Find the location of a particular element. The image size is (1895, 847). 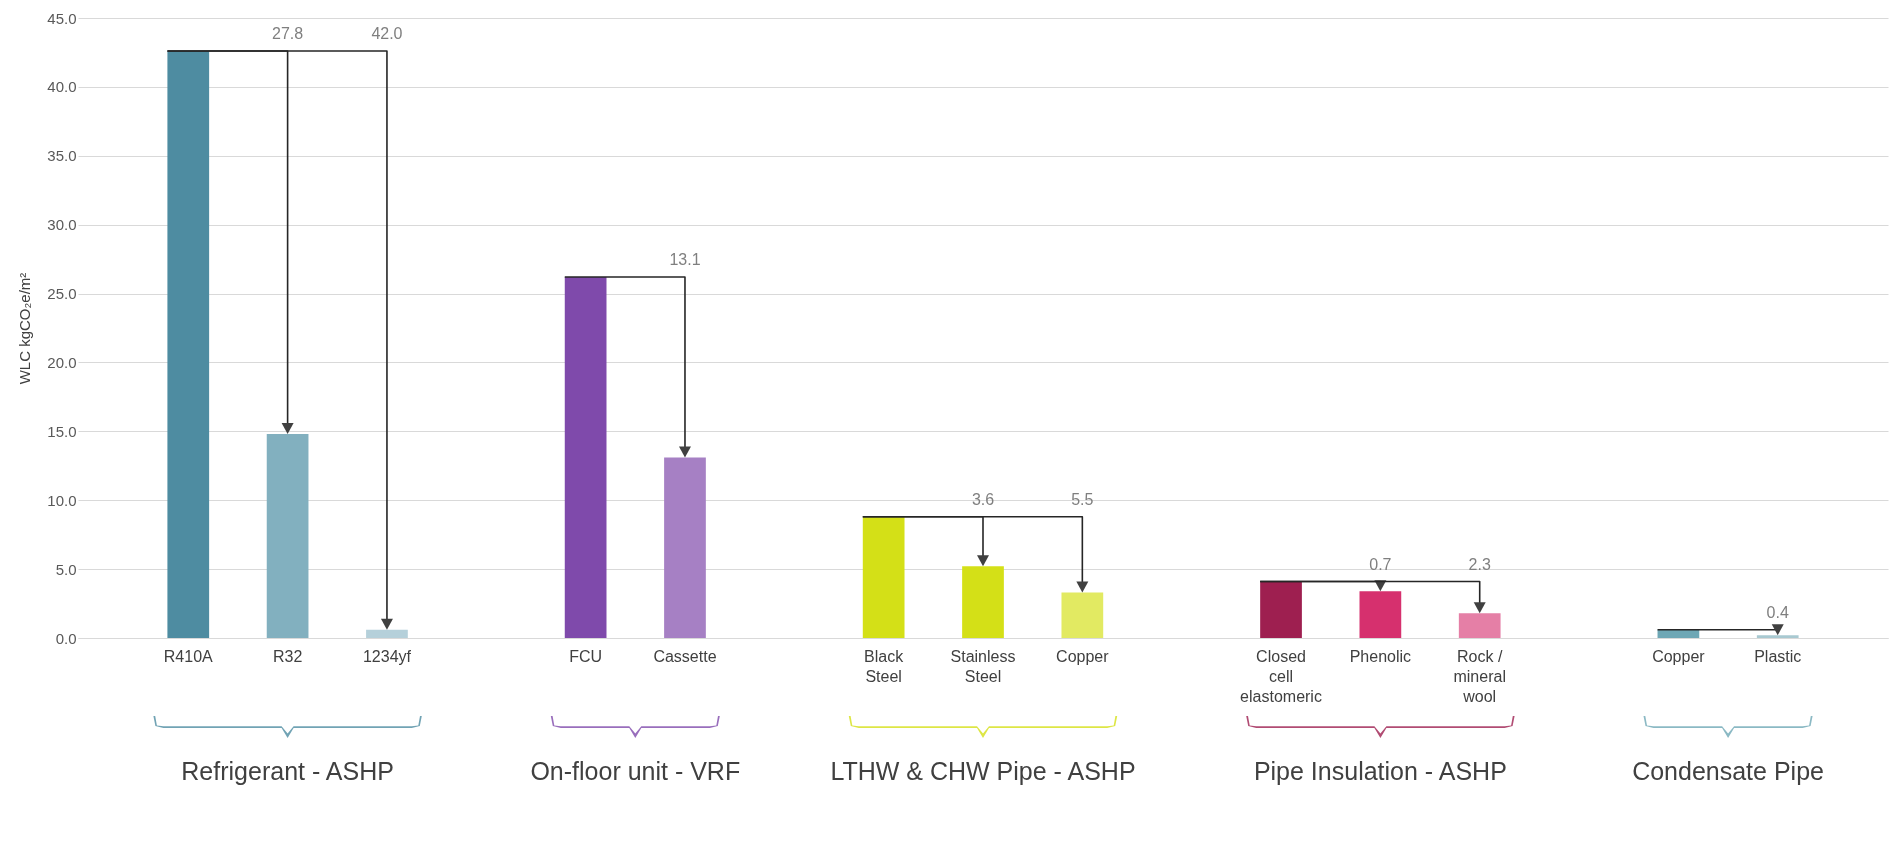

annotation: 3.6 is located at coordinates (983, 499).